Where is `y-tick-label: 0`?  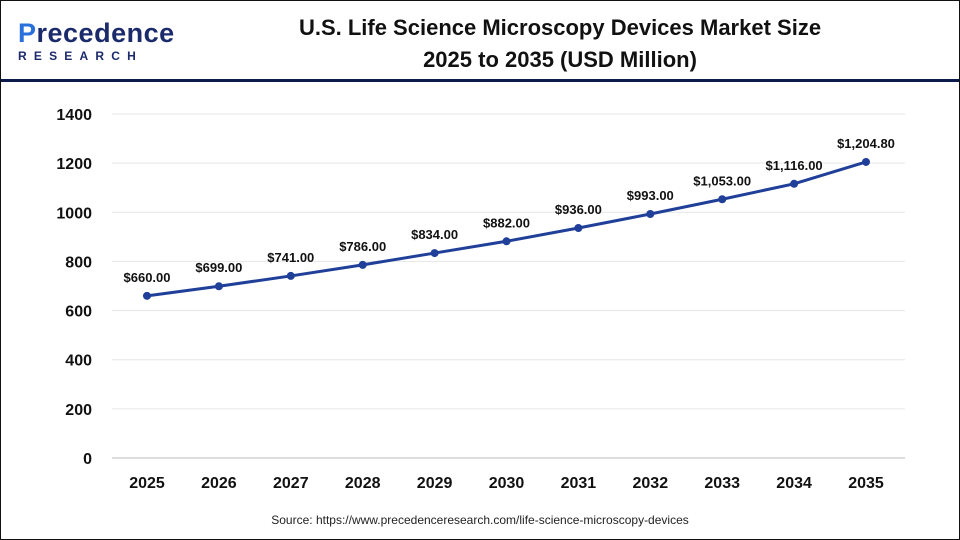 y-tick-label: 0 is located at coordinates (87, 459).